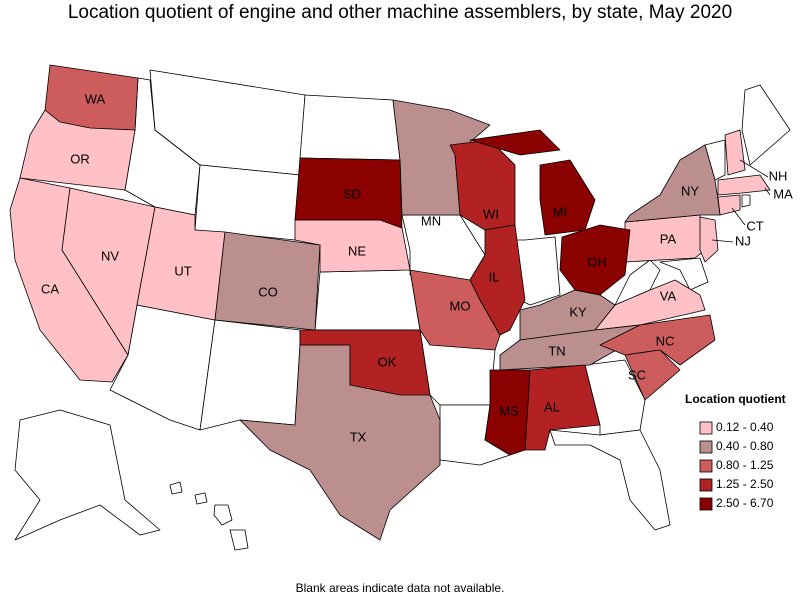 The width and height of the screenshot is (800, 600). I want to click on leader-lines, so click(741, 201).